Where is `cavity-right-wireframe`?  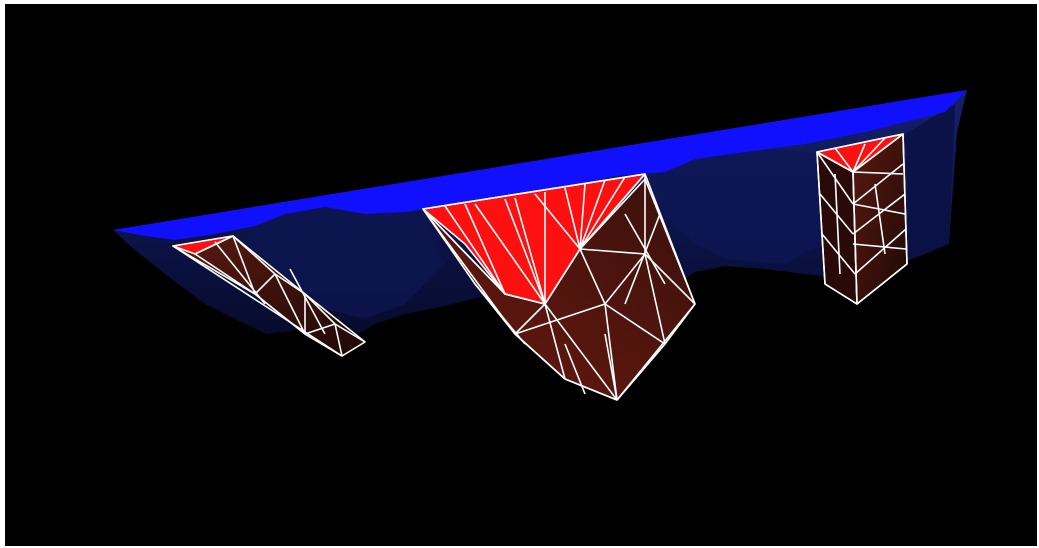
cavity-right-wireframe is located at coordinates (862, 219).